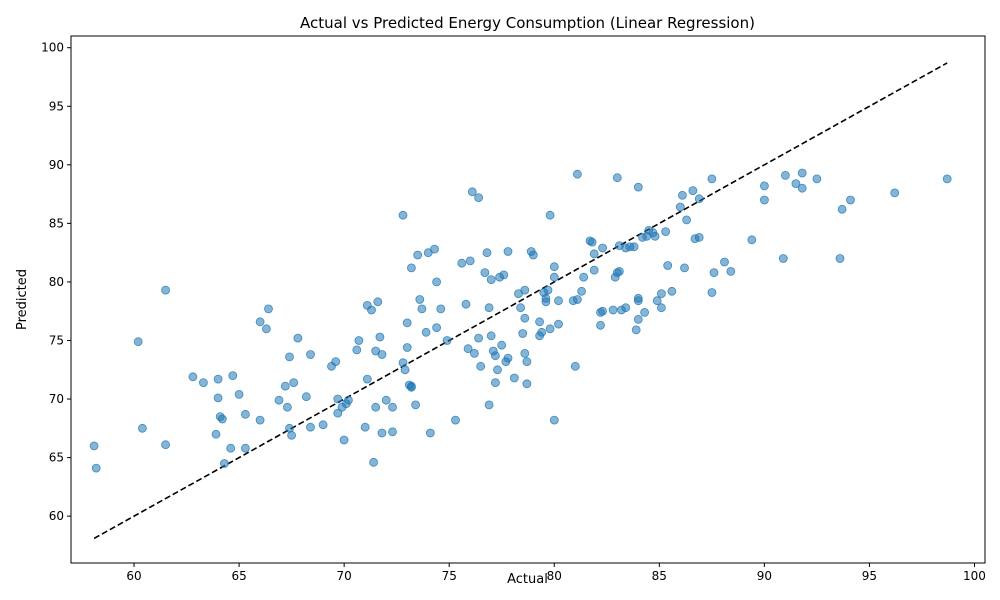 The width and height of the screenshot is (1000, 600). I want to click on x-tick-label: 90, so click(764, 576).